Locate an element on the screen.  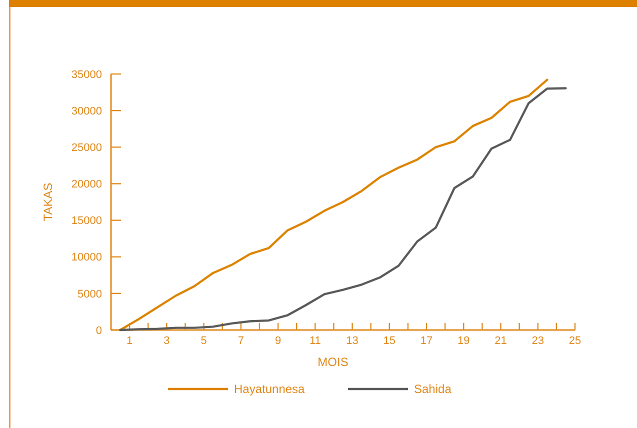
y-tick-label: 20000 is located at coordinates (86, 184).